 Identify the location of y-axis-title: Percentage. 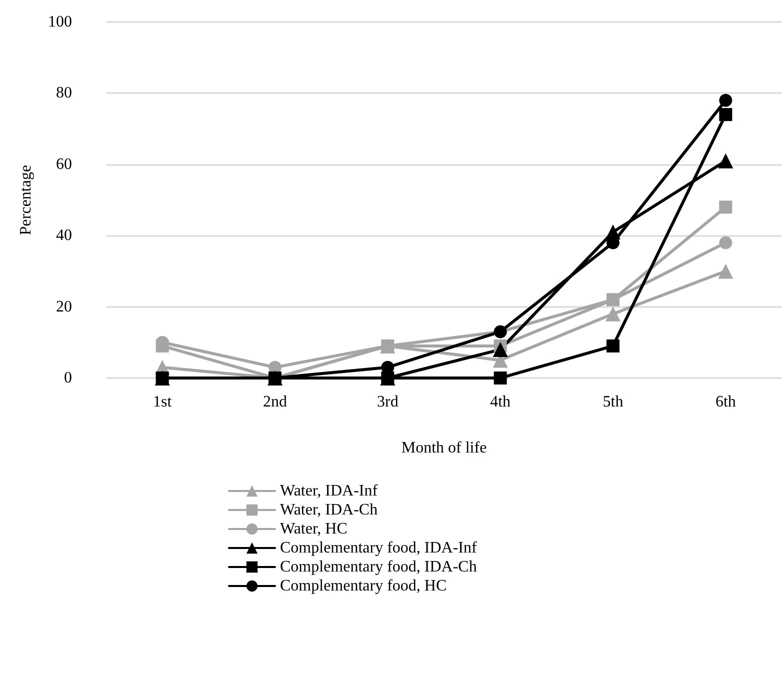
(26, 200).